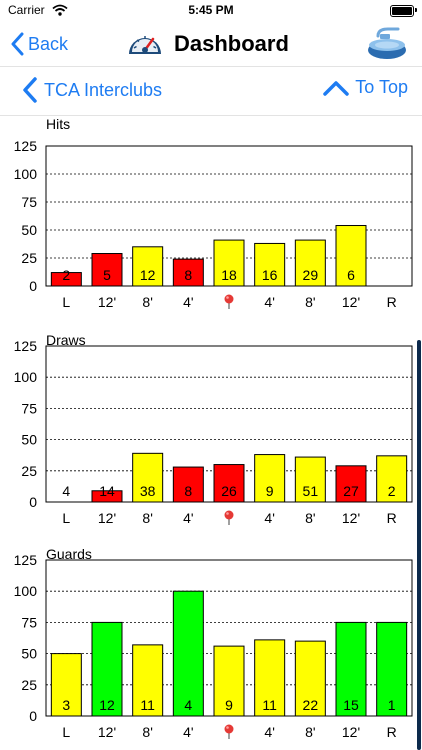 This screenshot has width=422, height=750. I want to click on chevron-left-icon, so click(30, 90).